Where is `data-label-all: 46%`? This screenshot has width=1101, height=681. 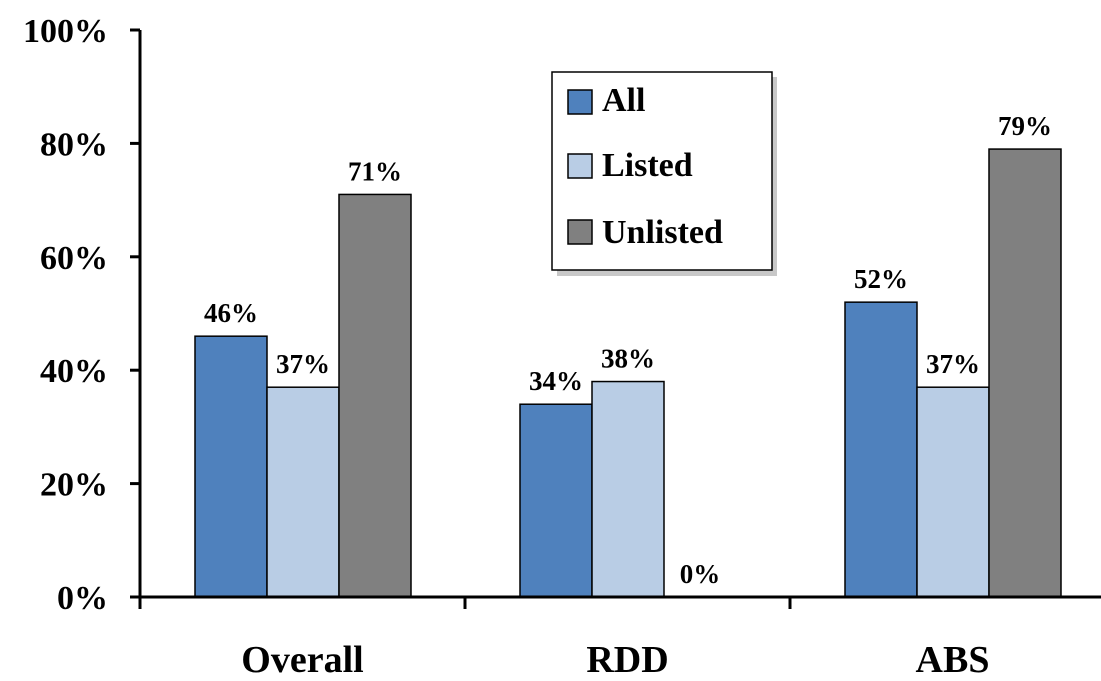 data-label-all: 46% is located at coordinates (231, 313).